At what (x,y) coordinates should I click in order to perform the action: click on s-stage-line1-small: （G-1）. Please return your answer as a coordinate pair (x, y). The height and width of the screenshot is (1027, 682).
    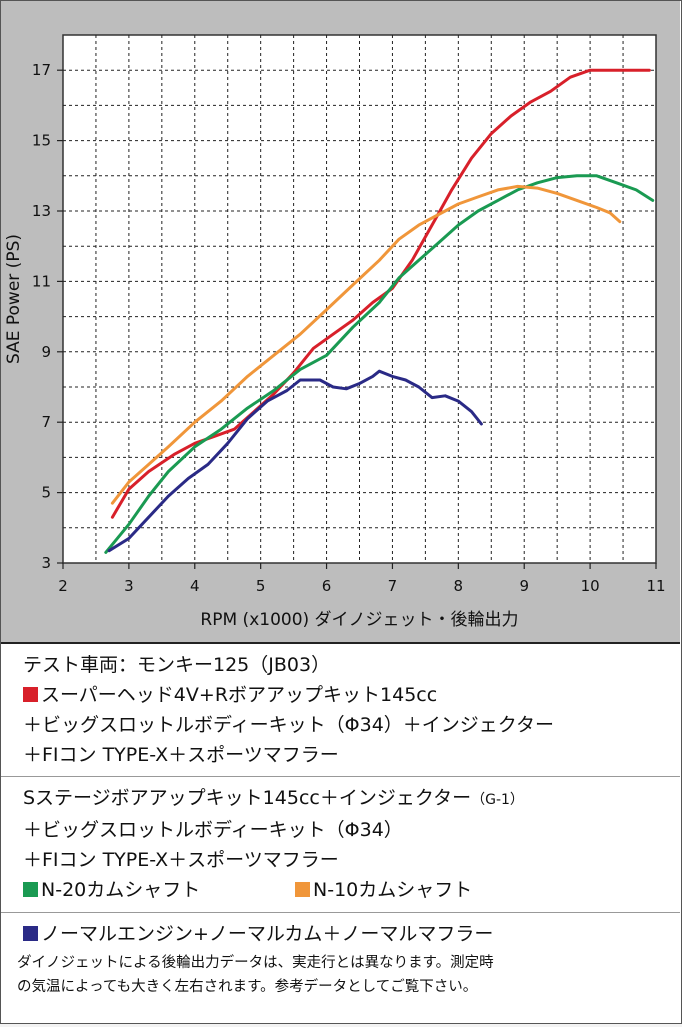
    Looking at the image, I should click on (497, 800).